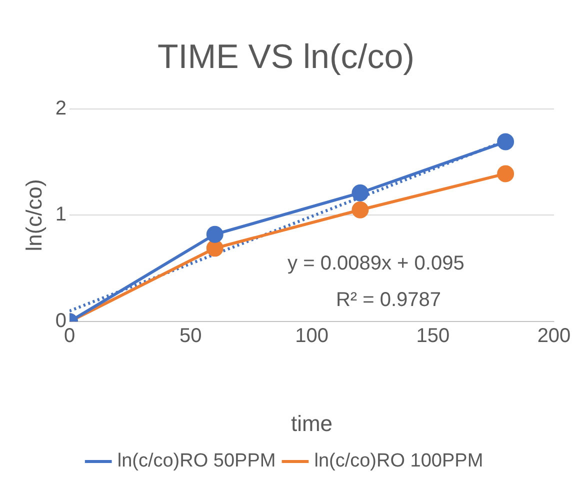 Image resolution: width=582 pixels, height=499 pixels. What do you see at coordinates (399, 461) in the screenshot?
I see `legend-label: ln(c/co)RO 100PPM` at bounding box center [399, 461].